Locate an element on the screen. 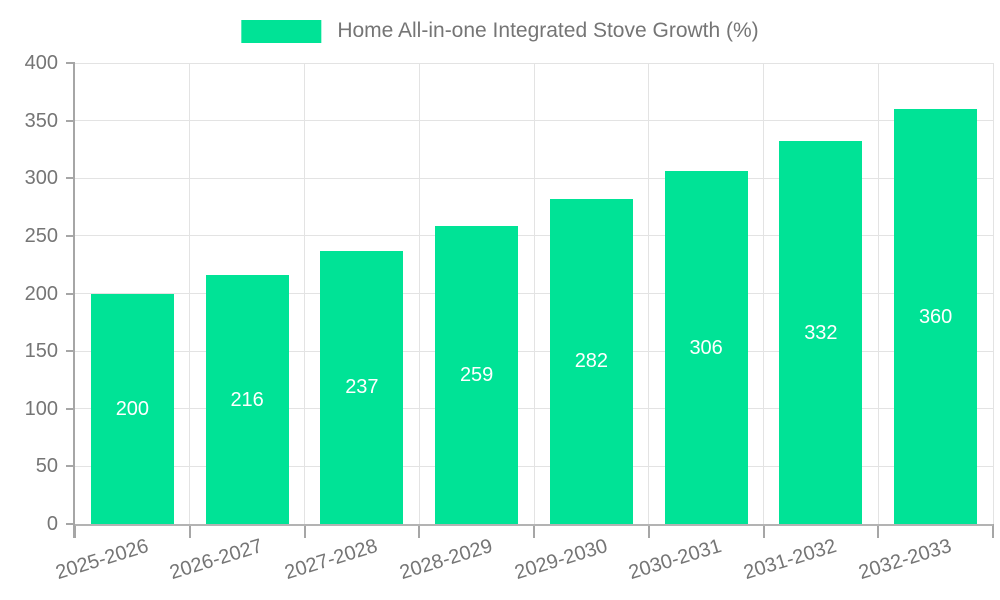 The height and width of the screenshot is (600, 1000). legend-swatch is located at coordinates (281, 31).